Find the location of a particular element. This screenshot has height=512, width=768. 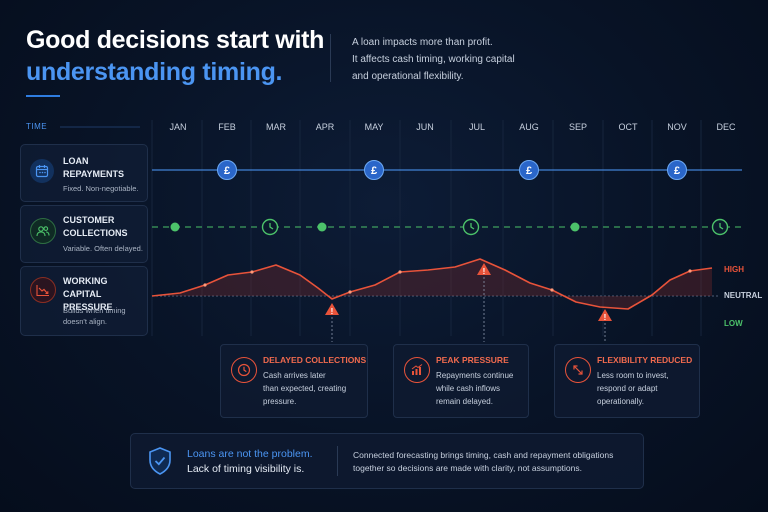

header-divider is located at coordinates (330, 58).